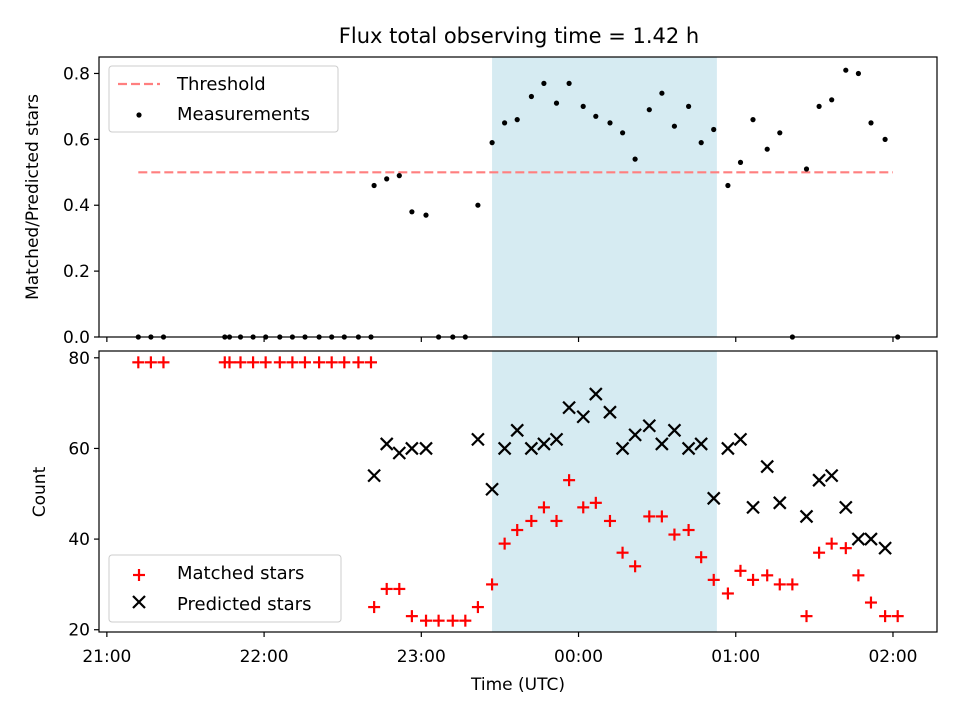 The width and height of the screenshot is (960, 720). Describe the element at coordinates (79, 540) in the screenshot. I see `bottom-y-tick-label: 40` at that location.